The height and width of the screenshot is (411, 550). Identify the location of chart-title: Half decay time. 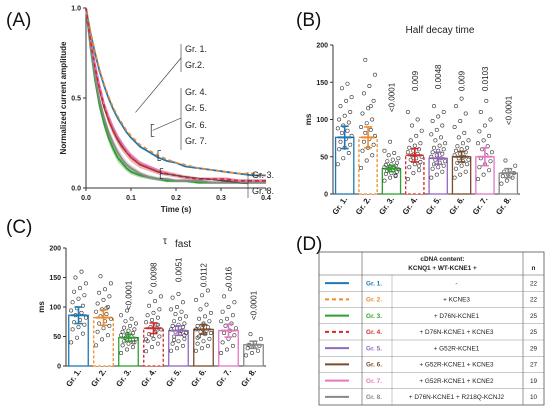
(440, 30).